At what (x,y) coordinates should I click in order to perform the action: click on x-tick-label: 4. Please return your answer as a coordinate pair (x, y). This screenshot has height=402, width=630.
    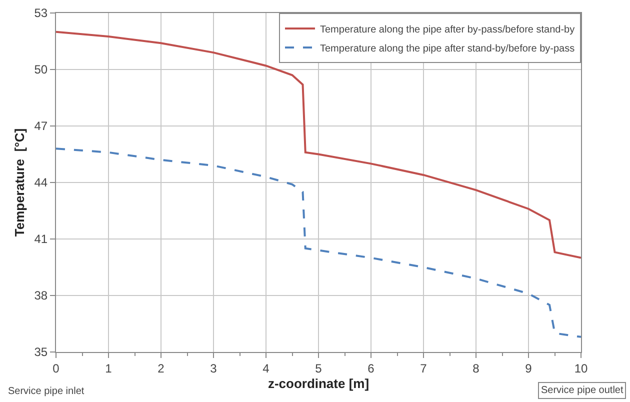
    Looking at the image, I should click on (266, 368).